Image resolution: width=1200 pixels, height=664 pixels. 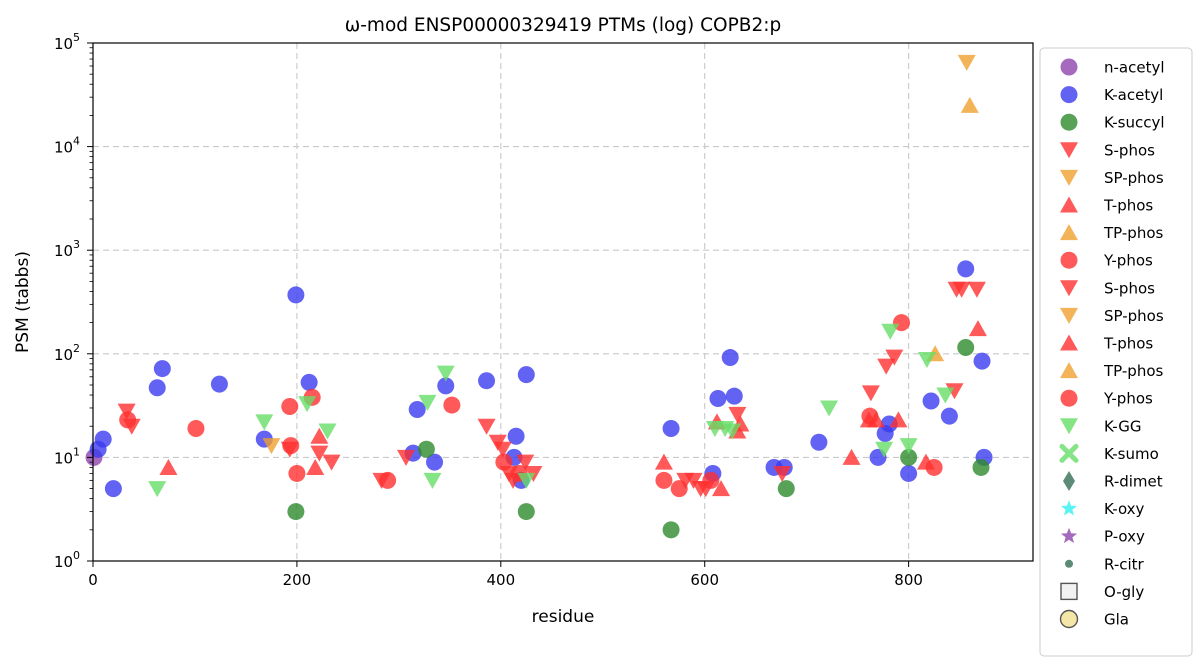 I want to click on legend-label-o-gly: O-gly, so click(x=1124, y=592).